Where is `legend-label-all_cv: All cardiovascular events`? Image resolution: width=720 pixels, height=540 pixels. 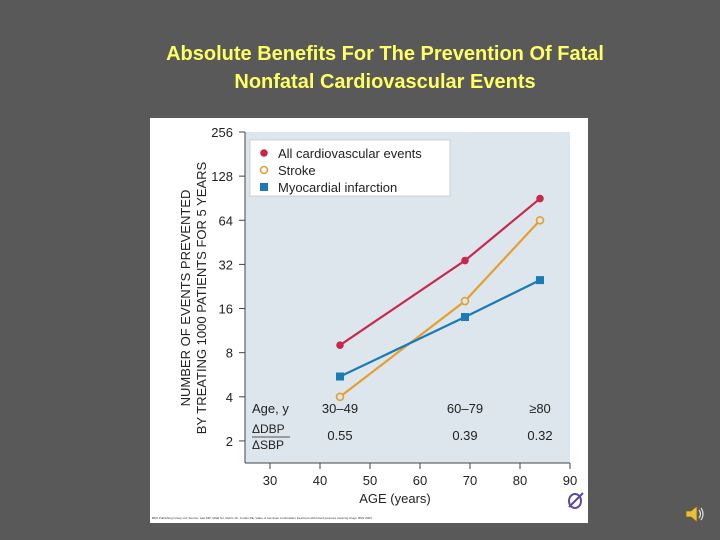 legend-label-all_cv: All cardiovascular events is located at coordinates (350, 153).